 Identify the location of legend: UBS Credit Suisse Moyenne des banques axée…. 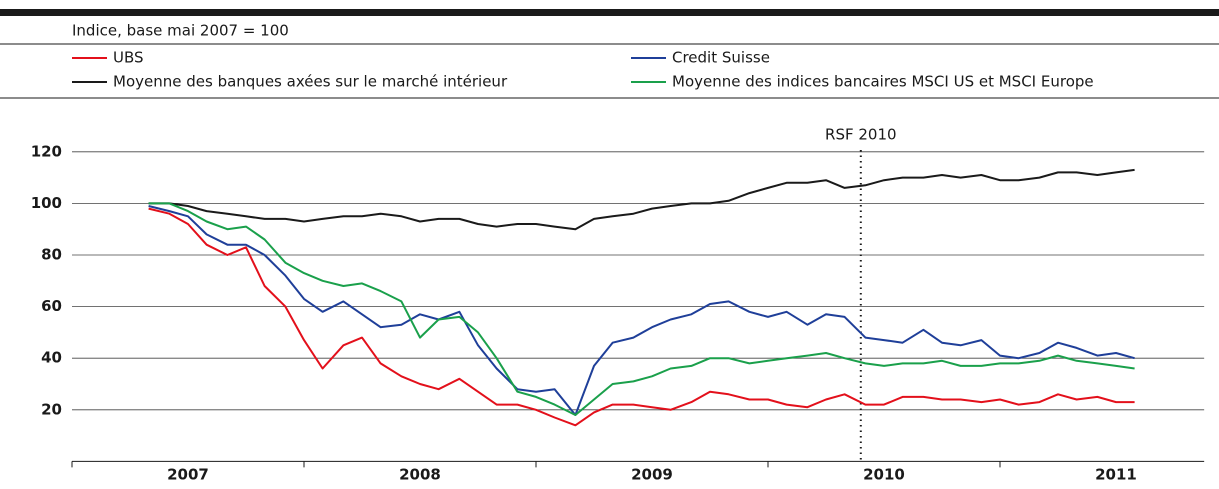
(583, 70).